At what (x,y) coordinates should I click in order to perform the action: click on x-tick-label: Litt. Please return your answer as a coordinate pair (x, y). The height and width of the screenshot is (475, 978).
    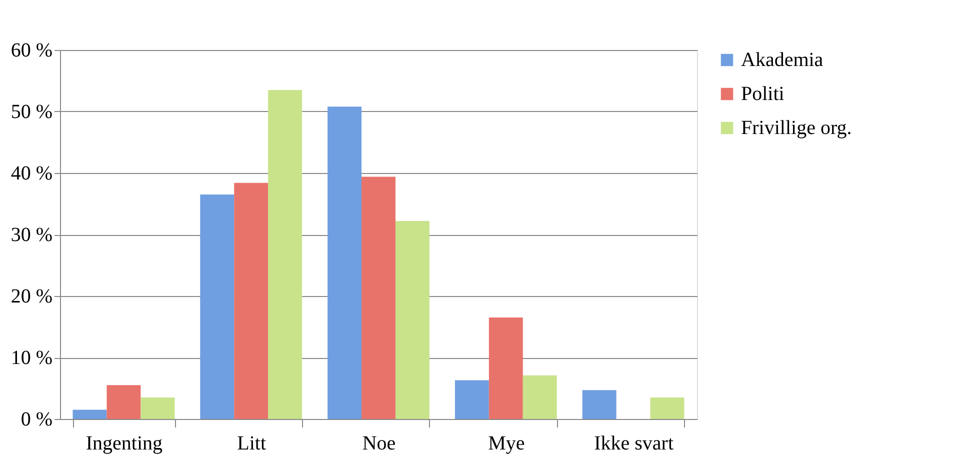
    Looking at the image, I should click on (251, 443).